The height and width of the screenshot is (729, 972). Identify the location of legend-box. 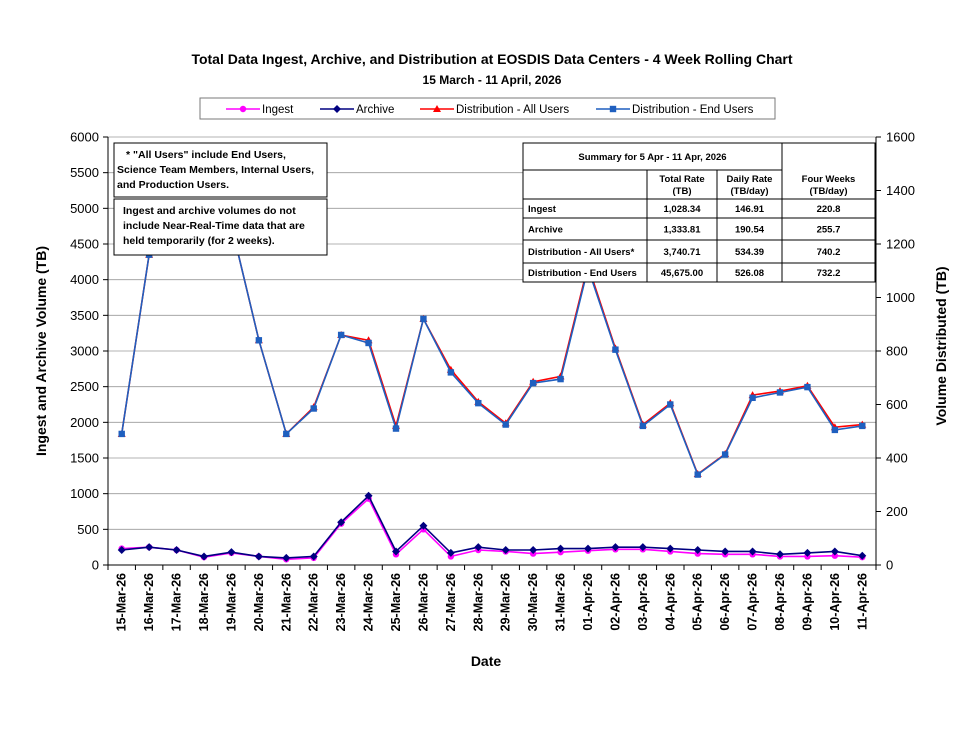
(487, 108).